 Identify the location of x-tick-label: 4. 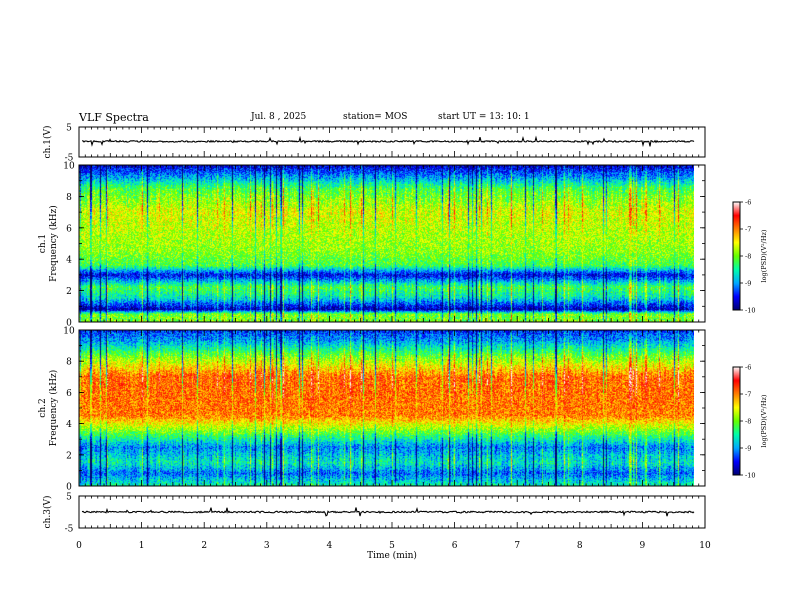
(330, 546).